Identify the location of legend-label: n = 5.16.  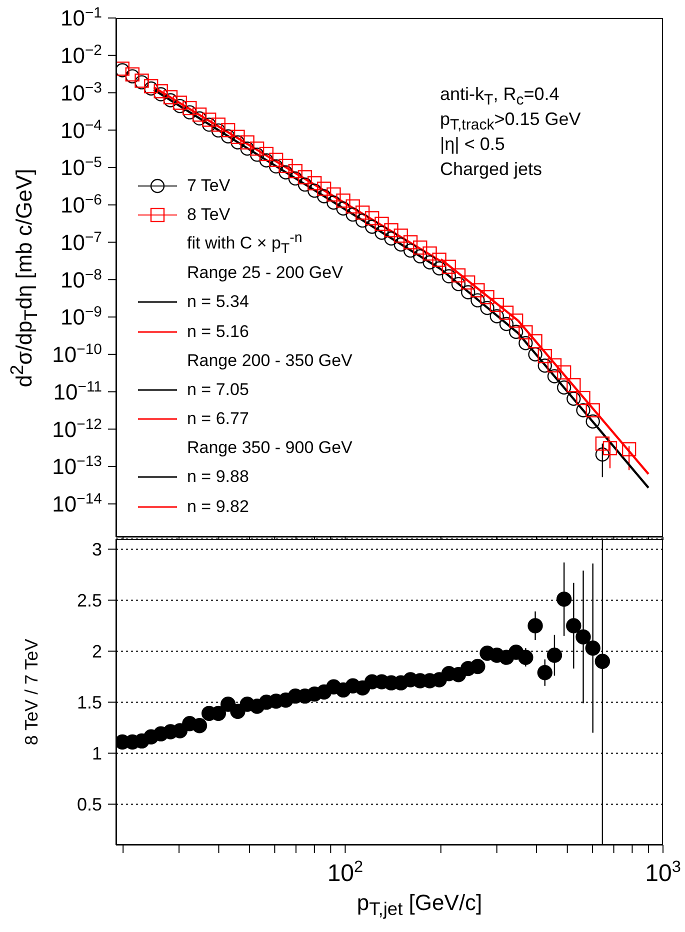
(218, 332).